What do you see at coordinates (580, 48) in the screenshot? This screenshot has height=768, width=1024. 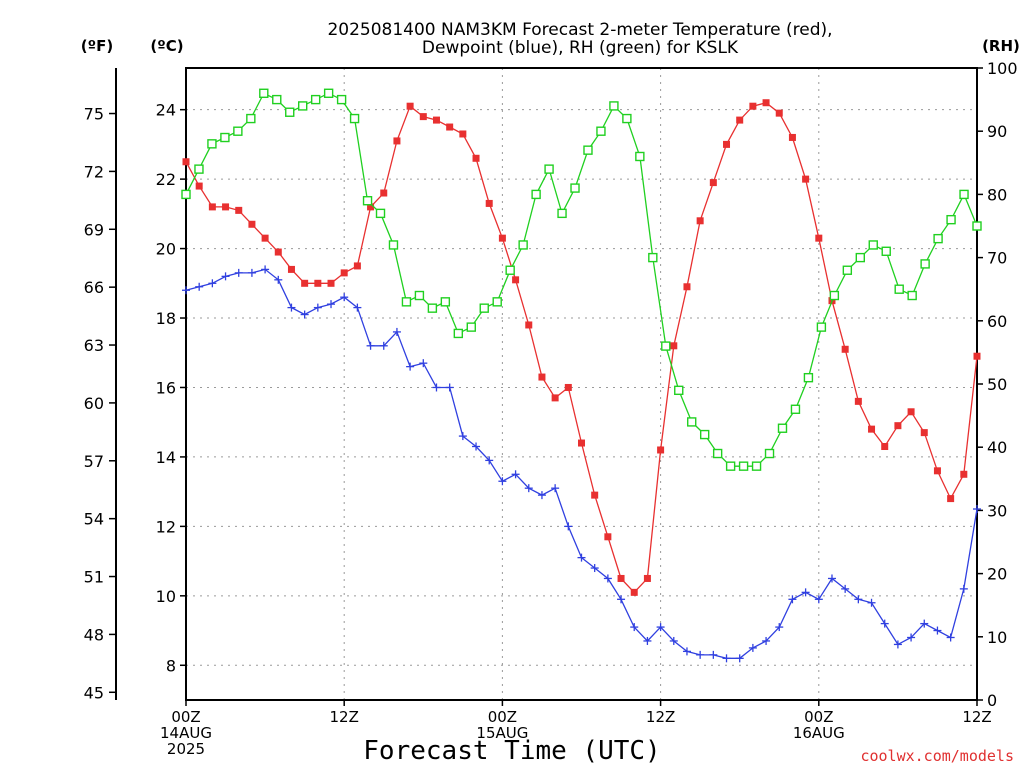 I see `chart-title-line2: Dewpoint (blue), RH (green) for KSLK` at bounding box center [580, 48].